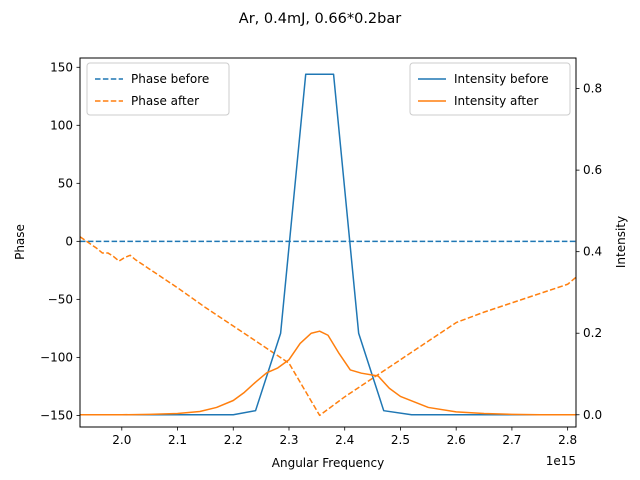 Image resolution: width=640 pixels, height=480 pixels. Describe the element at coordinates (288, 440) in the screenshot. I see `x-tick-label: 2.3` at that location.